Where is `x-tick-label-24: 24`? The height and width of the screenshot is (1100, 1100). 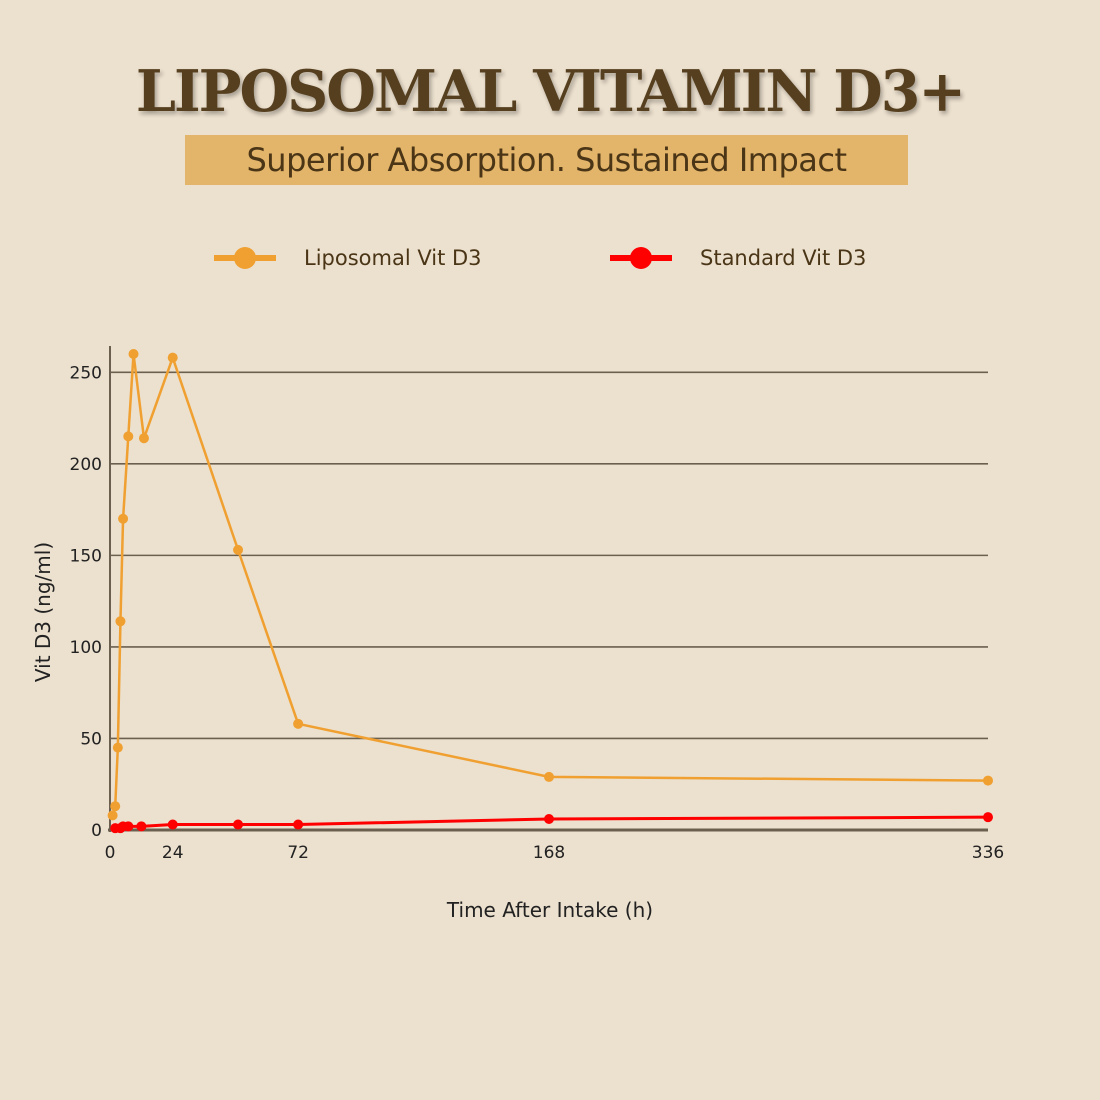
x-tick-label-24: 24 is located at coordinates (173, 853).